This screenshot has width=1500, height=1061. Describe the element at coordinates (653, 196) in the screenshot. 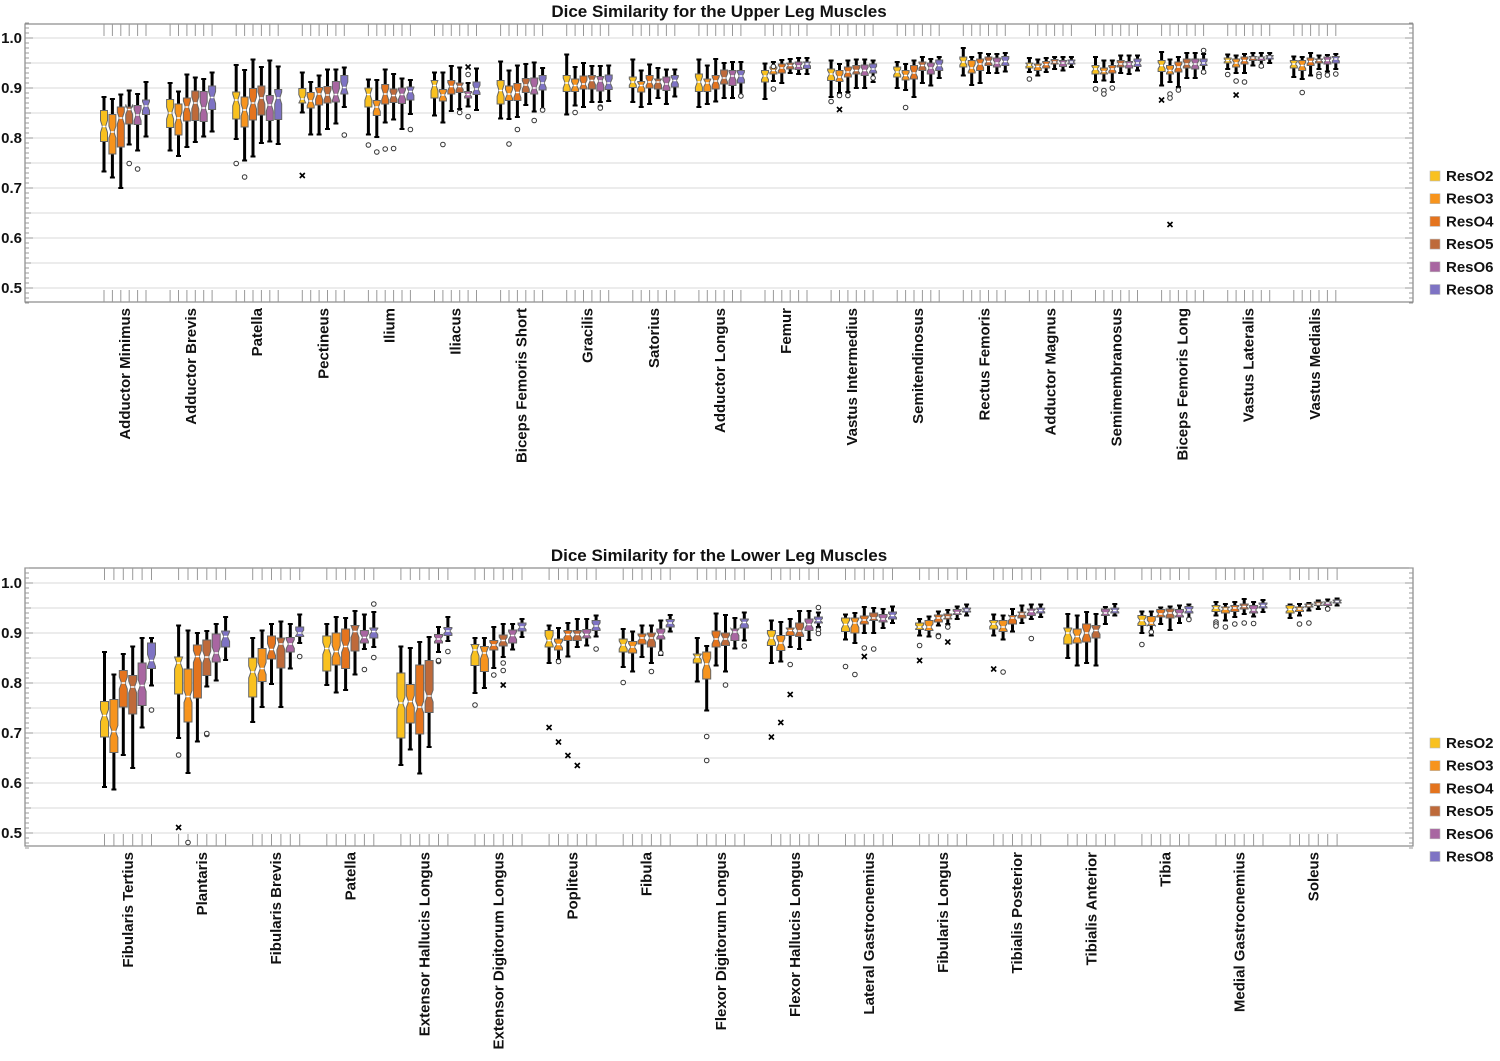

I see `category-group: Satorius` at that location.